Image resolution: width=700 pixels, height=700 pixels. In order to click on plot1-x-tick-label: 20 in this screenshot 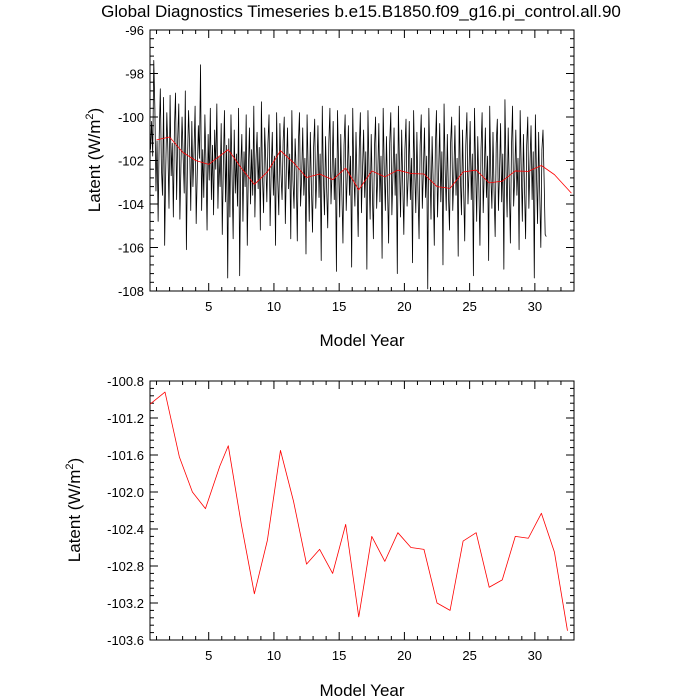, I will do `click(404, 655)`.